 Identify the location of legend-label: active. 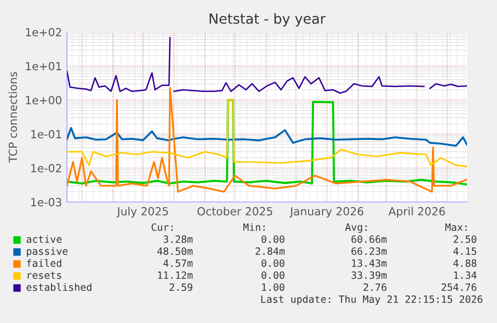
(44, 239).